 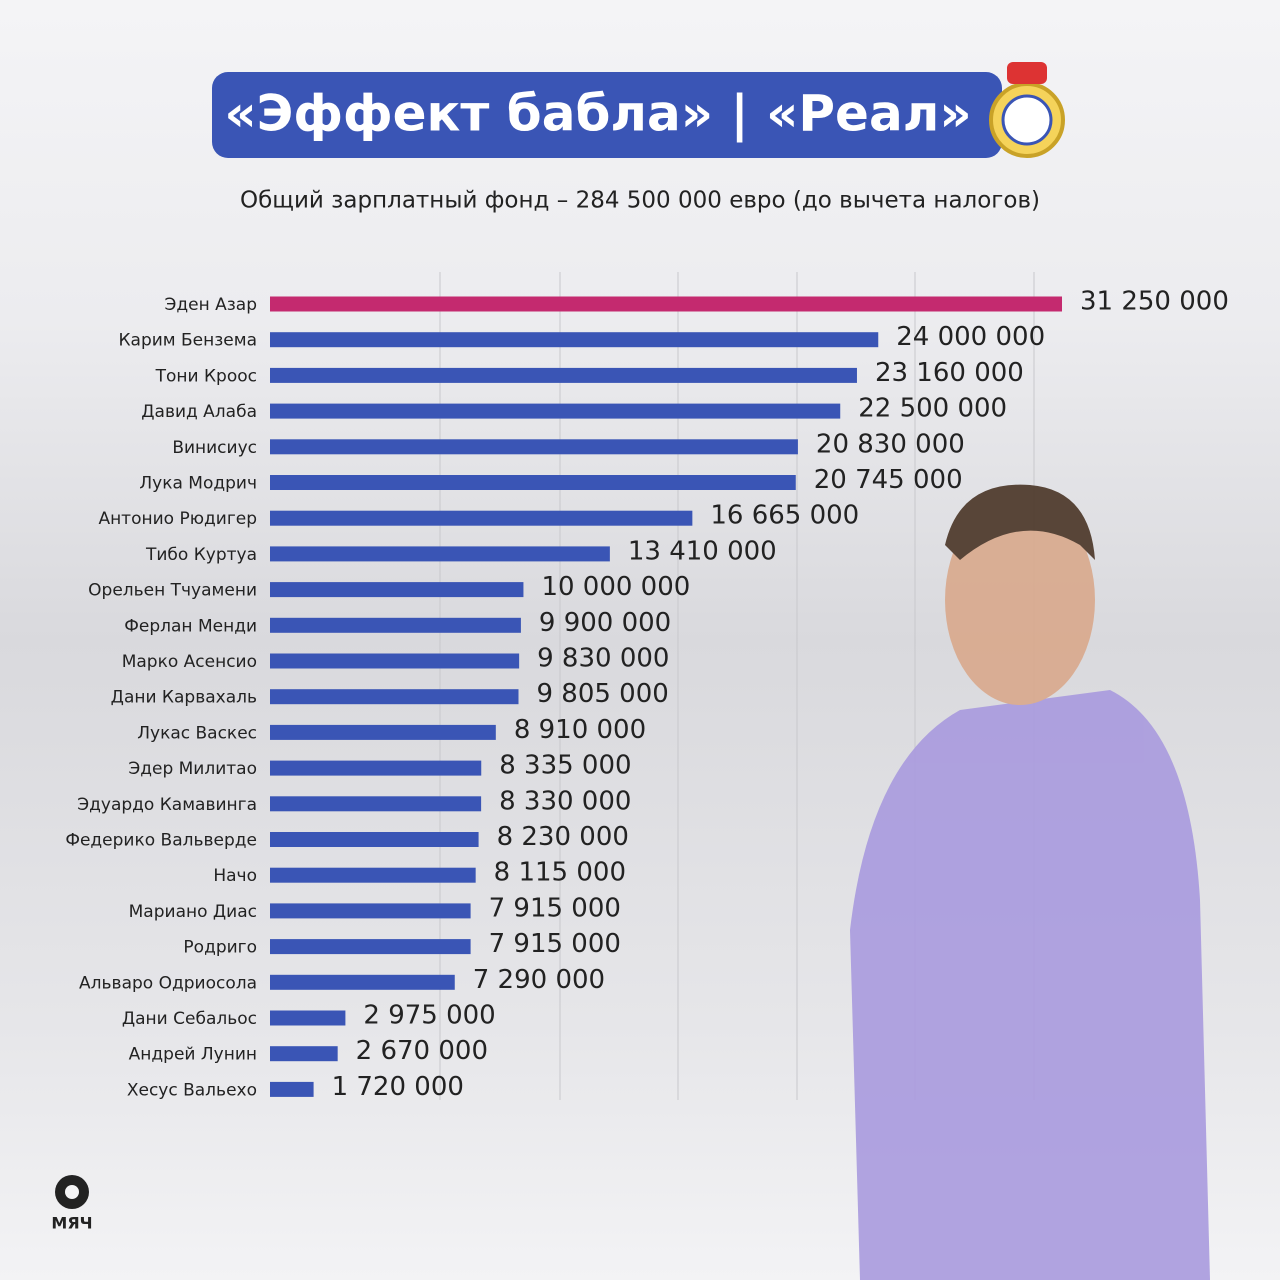 I want to click on category-label: Винисиус, so click(x=214, y=448).